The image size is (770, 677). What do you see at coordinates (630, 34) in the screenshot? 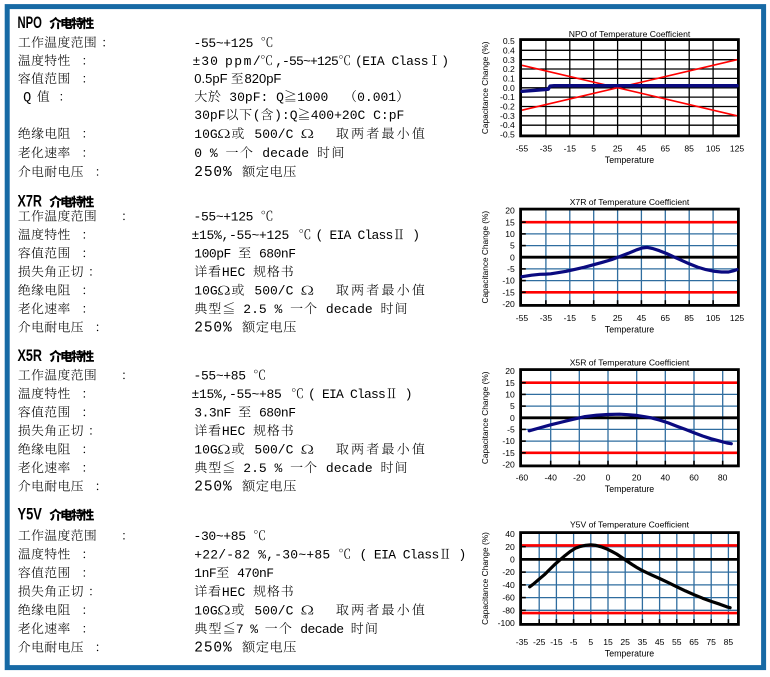
I see `svg-text:NPO of Temperature Coefficien: NPO of Temperature Coefficient` at bounding box center [630, 34].